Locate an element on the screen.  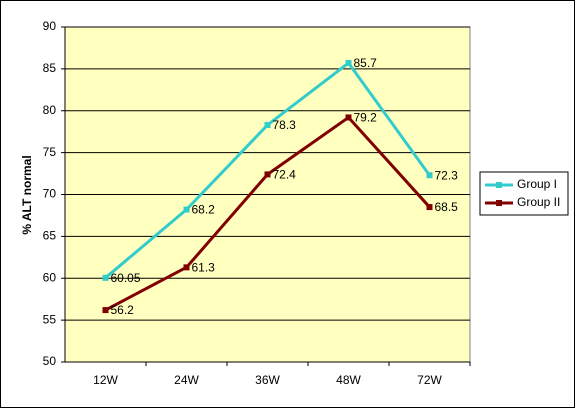
legend-box is located at coordinates (524, 193).